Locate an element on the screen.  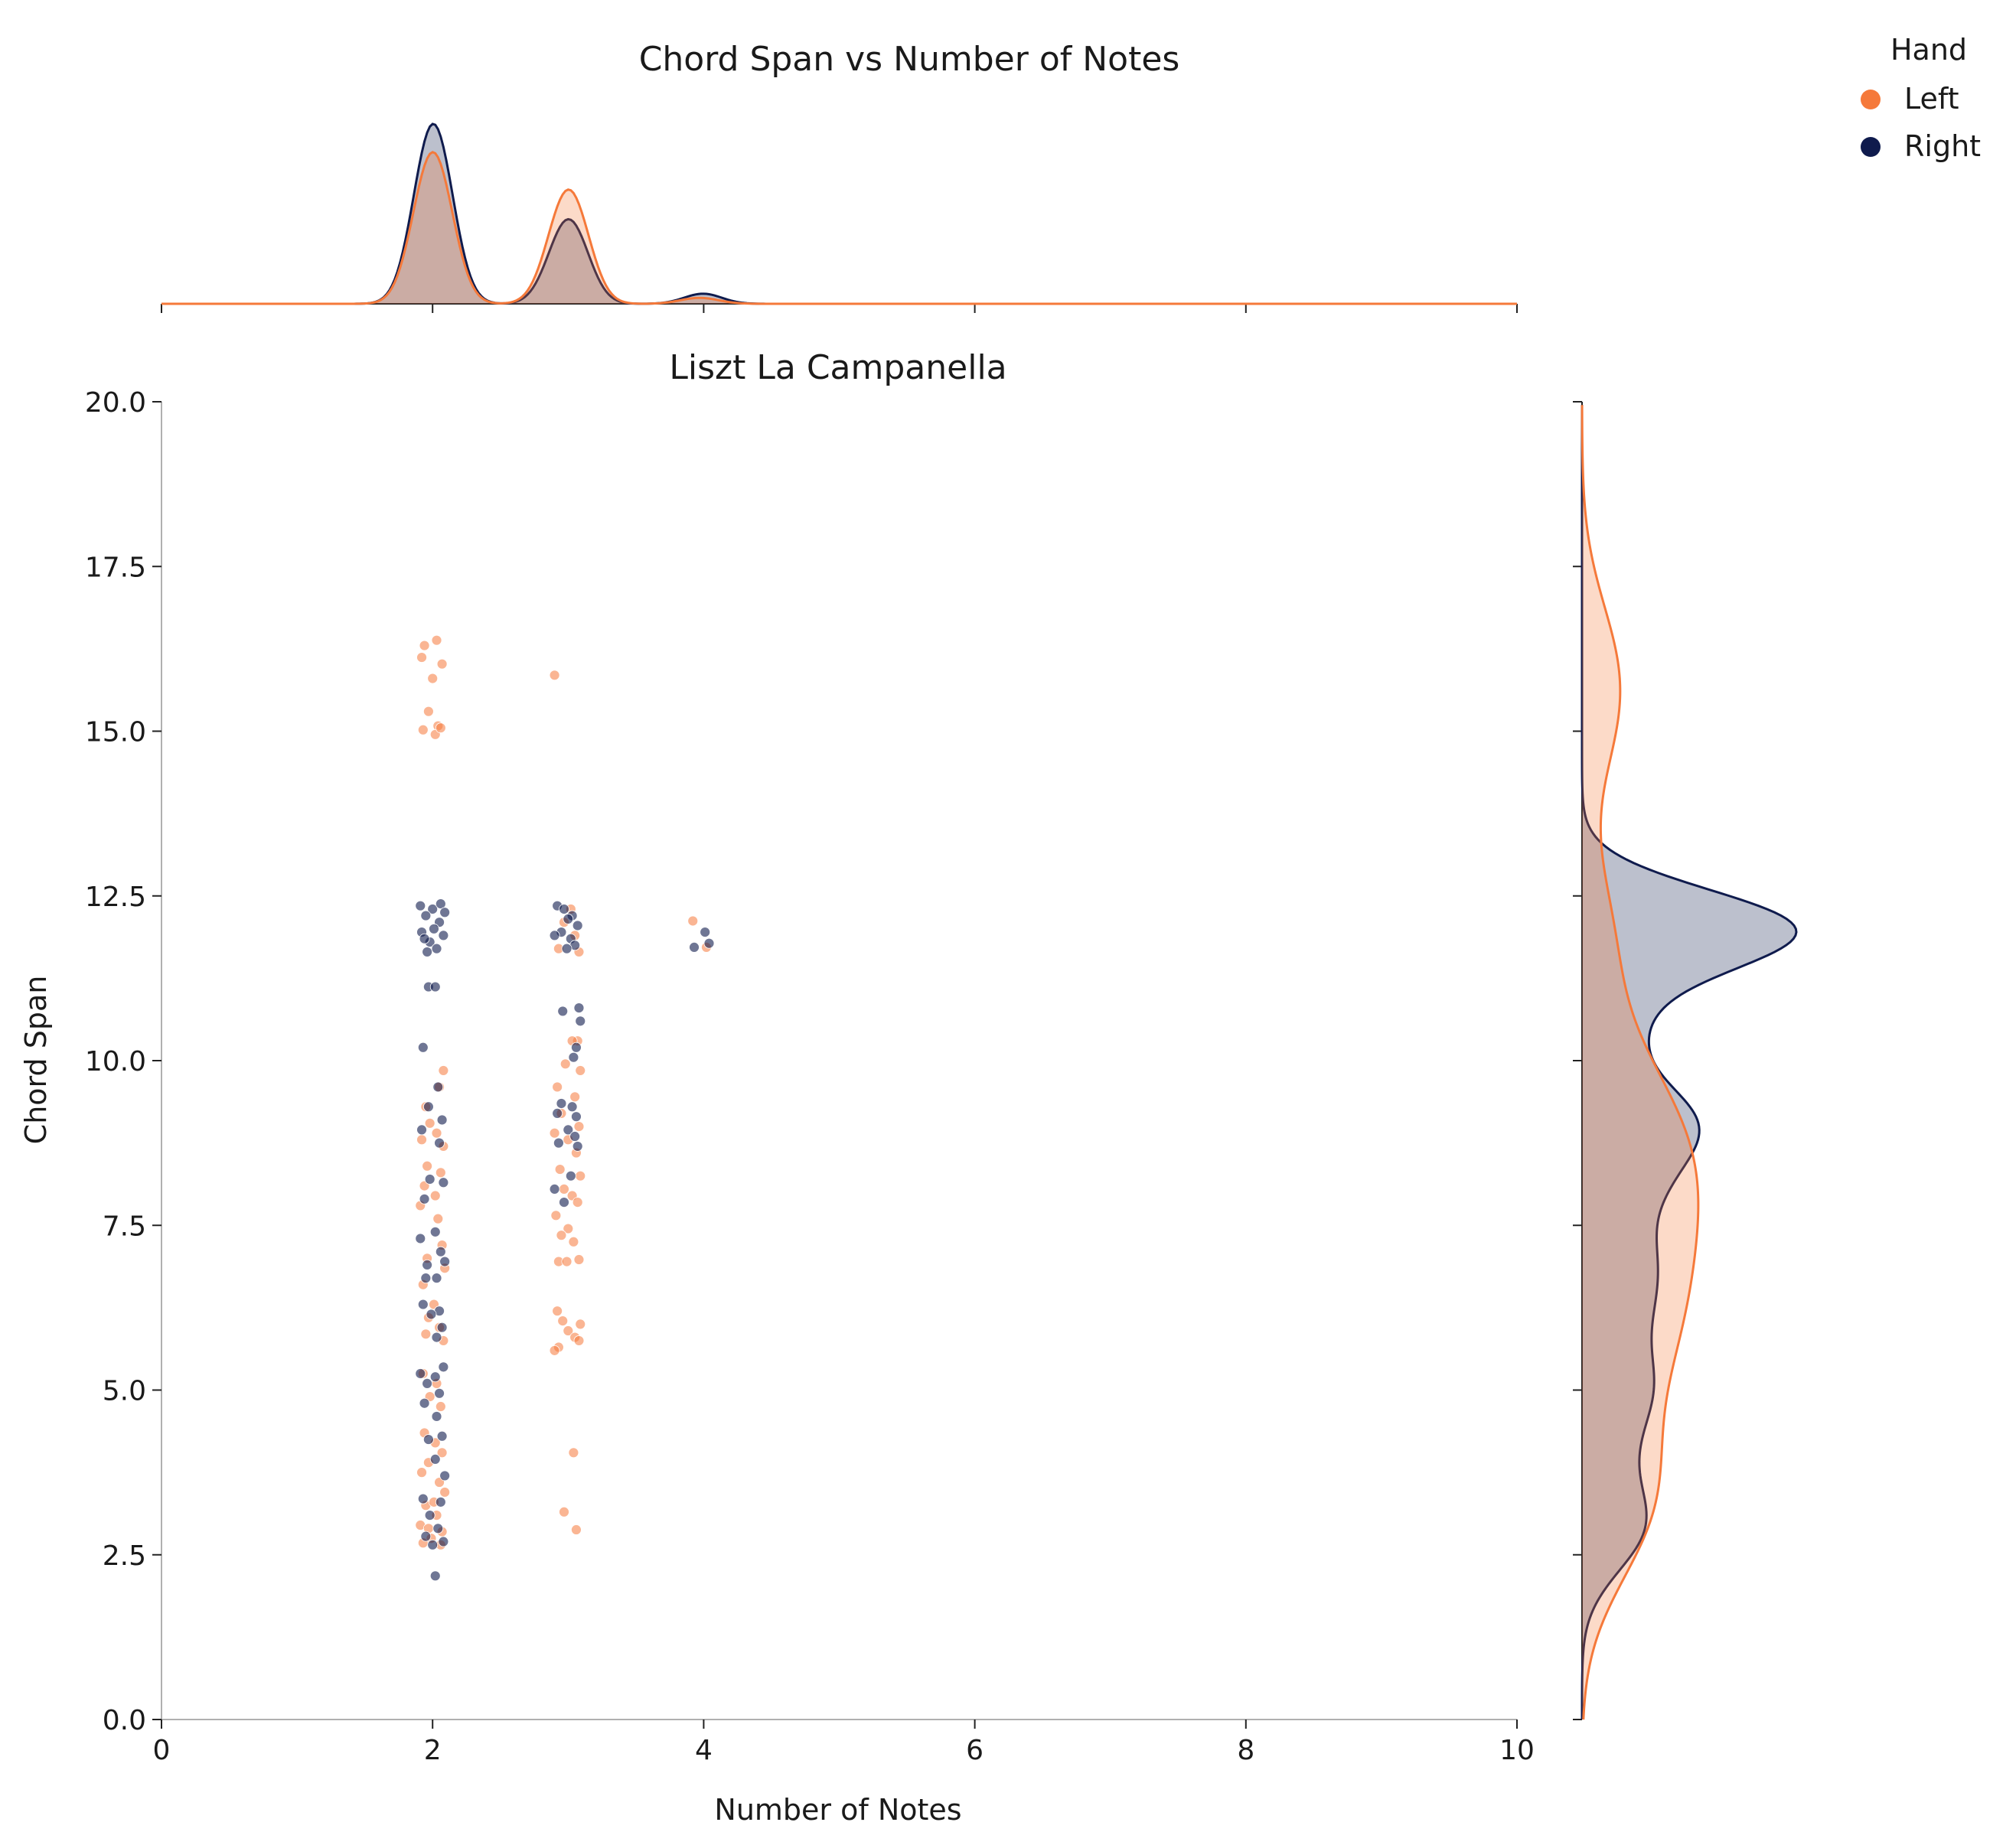
x-tick-label: 6 is located at coordinates (975, 1750).